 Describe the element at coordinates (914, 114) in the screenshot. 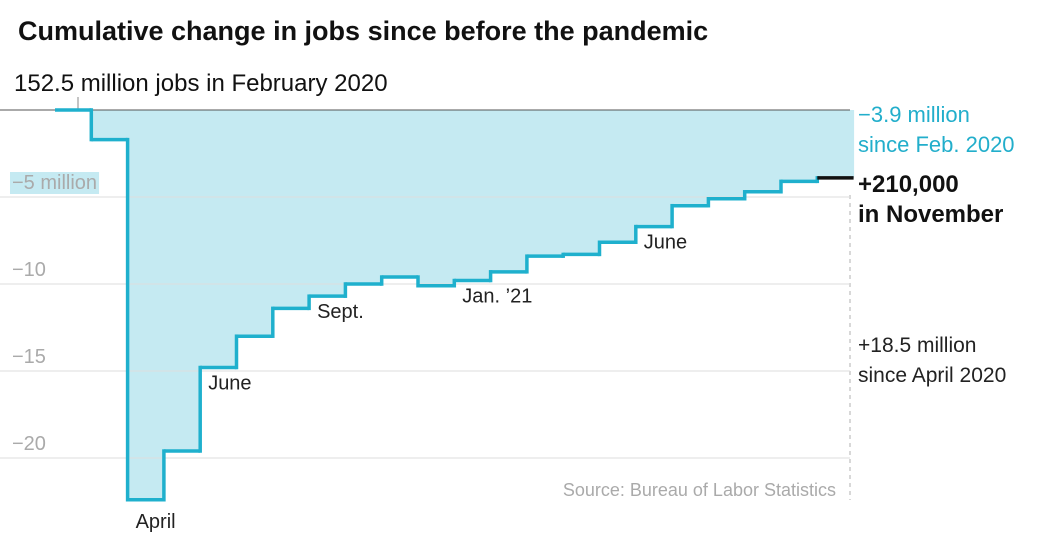

I see `annotation: −3.9 million` at that location.